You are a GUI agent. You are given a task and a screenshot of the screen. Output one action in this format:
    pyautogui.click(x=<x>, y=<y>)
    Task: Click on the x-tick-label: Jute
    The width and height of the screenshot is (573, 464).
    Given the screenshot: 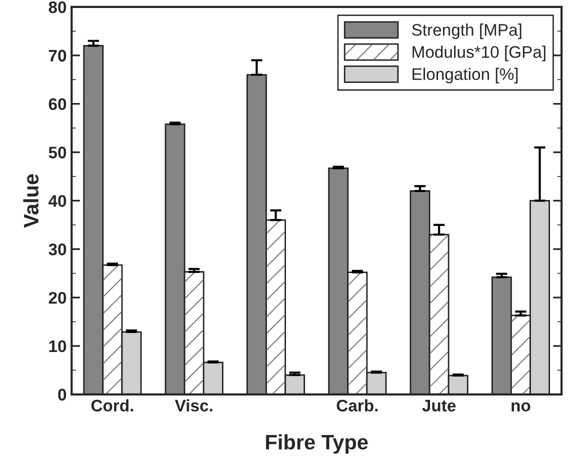 What is the action you would take?
    pyautogui.click(x=439, y=406)
    